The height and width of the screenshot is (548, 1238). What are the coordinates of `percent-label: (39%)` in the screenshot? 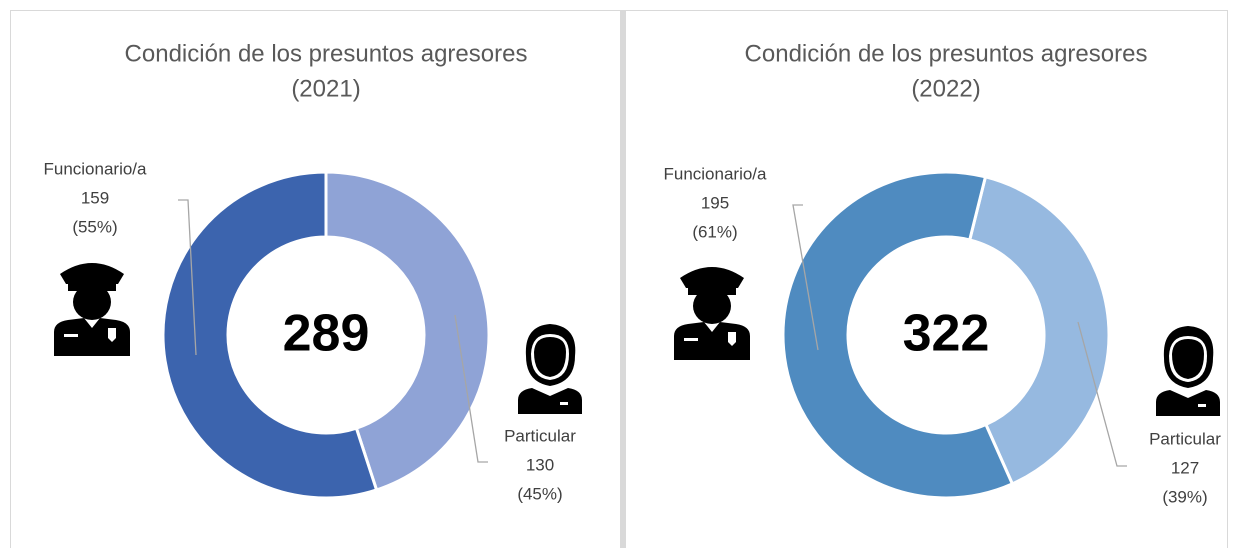 It's located at (1184, 496).